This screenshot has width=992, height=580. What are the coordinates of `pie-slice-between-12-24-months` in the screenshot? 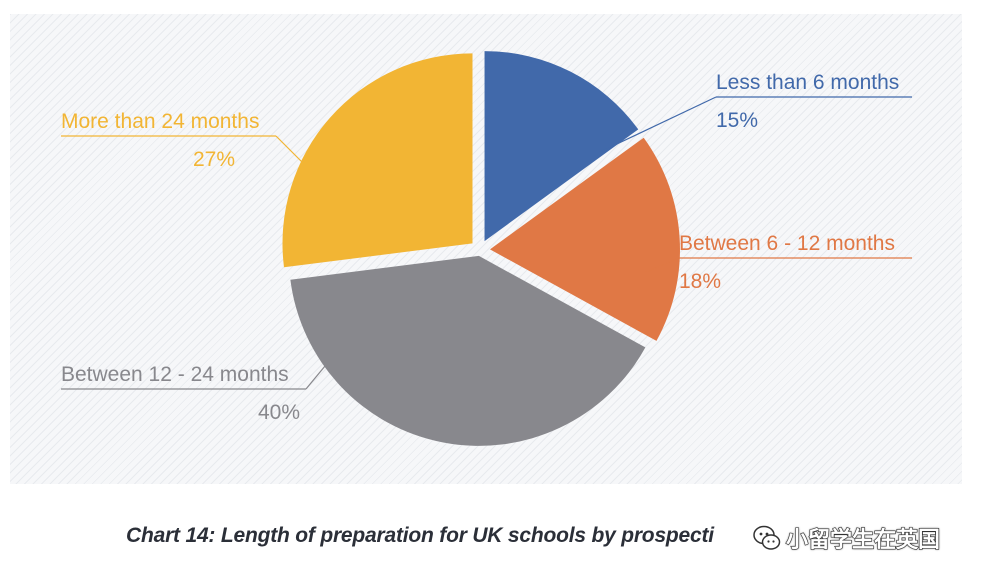 It's located at (468, 350).